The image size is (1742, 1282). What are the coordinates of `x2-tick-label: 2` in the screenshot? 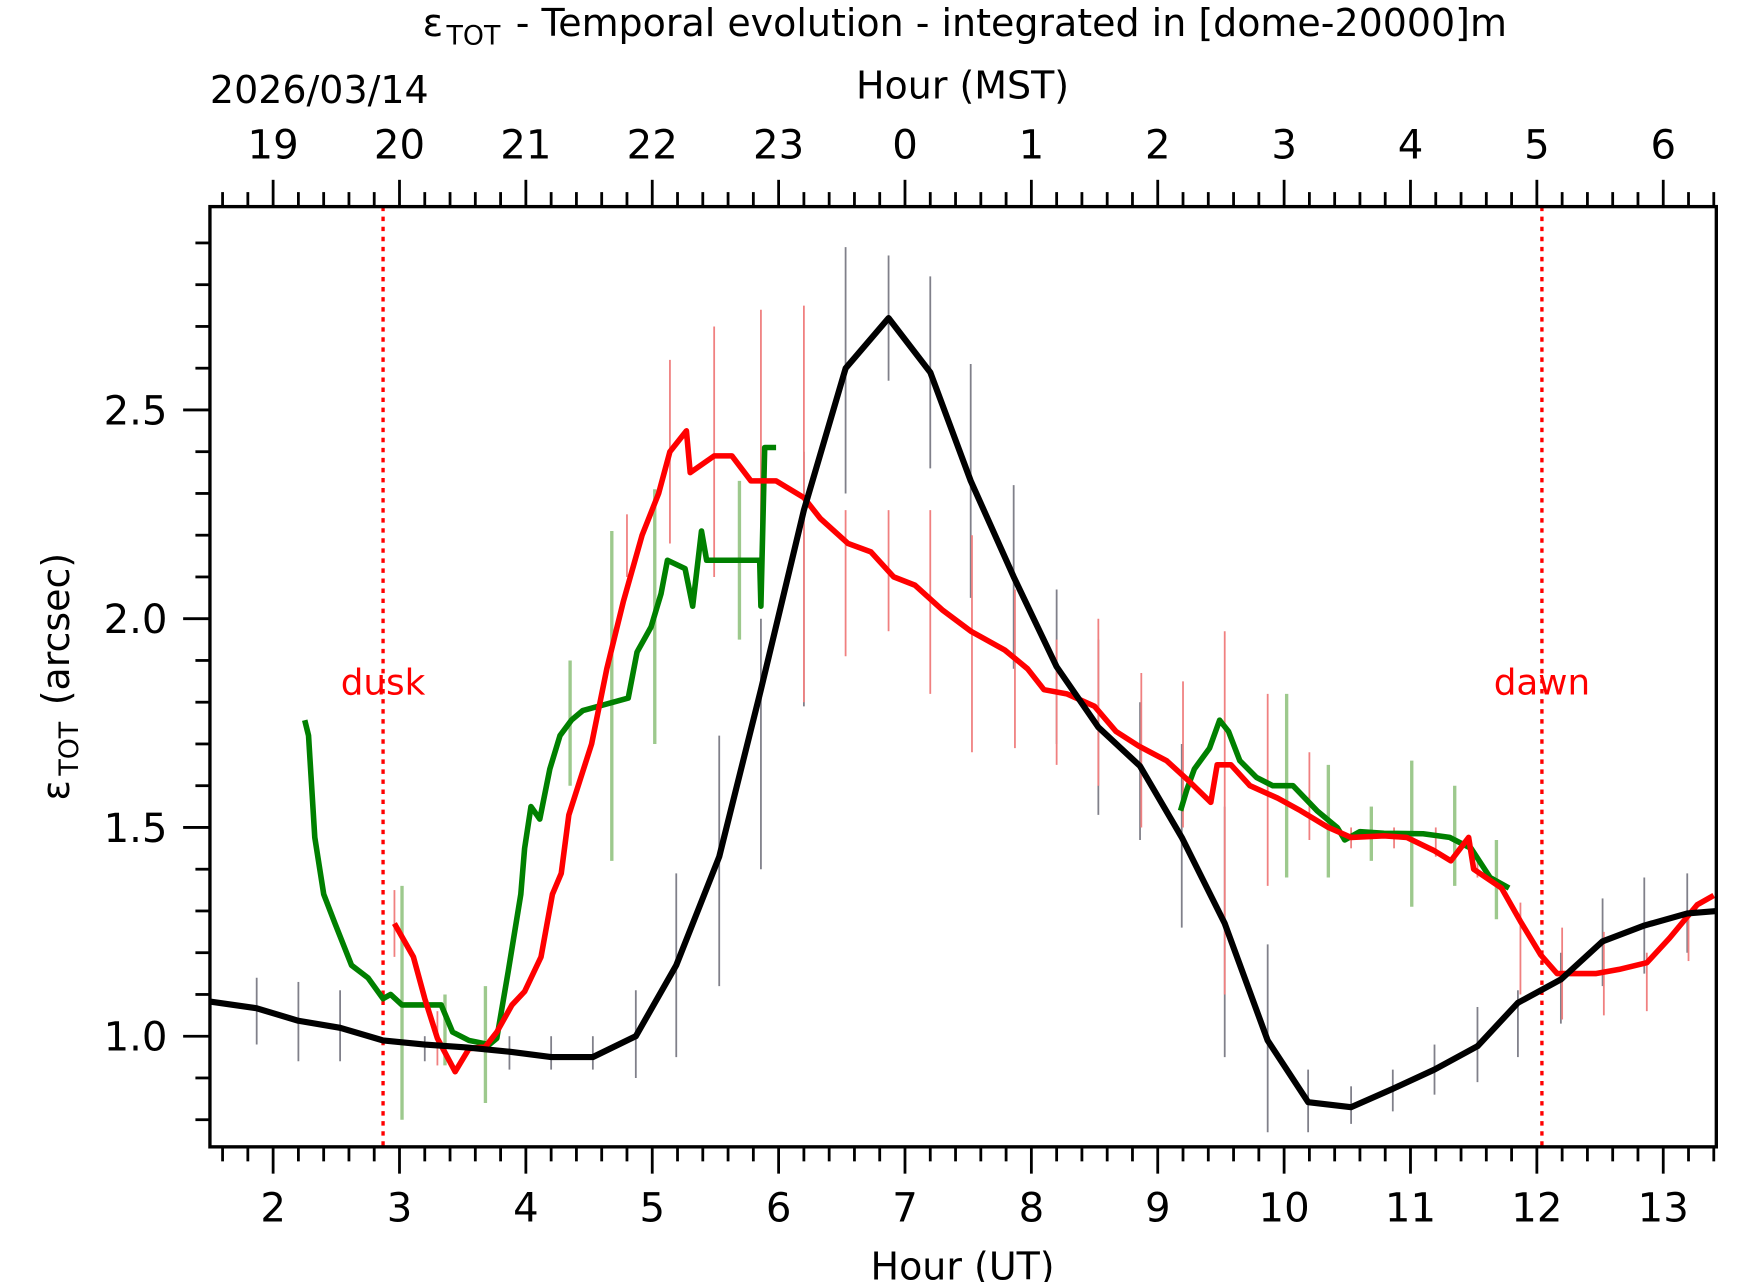 It's located at (1158, 146).